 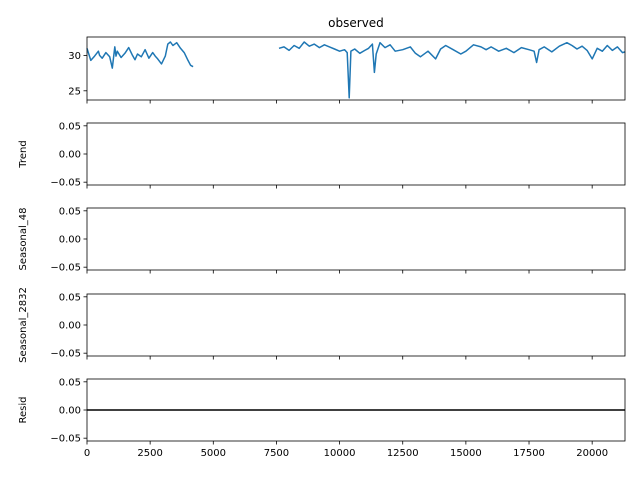 What do you see at coordinates (356, 23) in the screenshot?
I see `chart-title: observed` at bounding box center [356, 23].